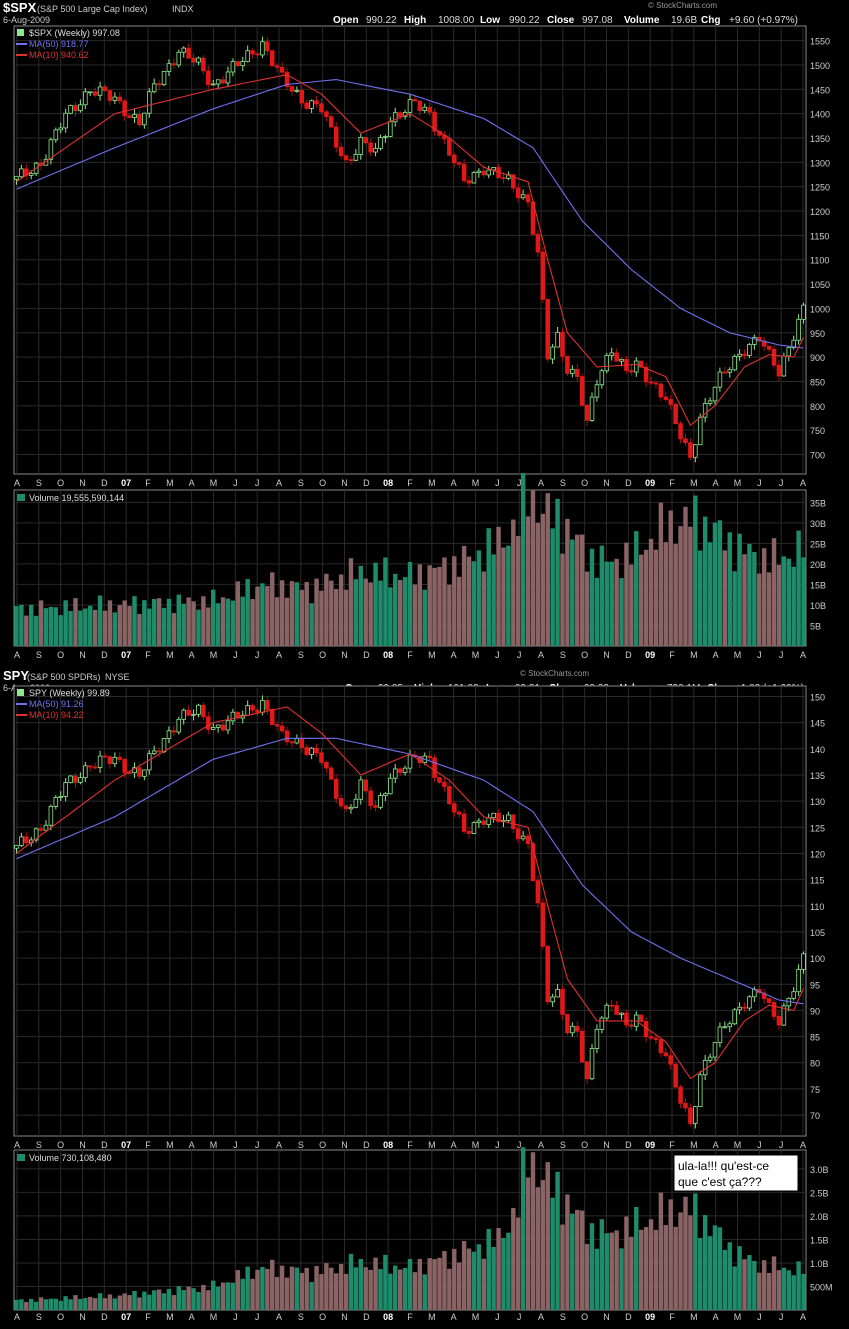  What do you see at coordinates (20, 7) in the screenshot?
I see `symbol-label: $SPX` at bounding box center [20, 7].